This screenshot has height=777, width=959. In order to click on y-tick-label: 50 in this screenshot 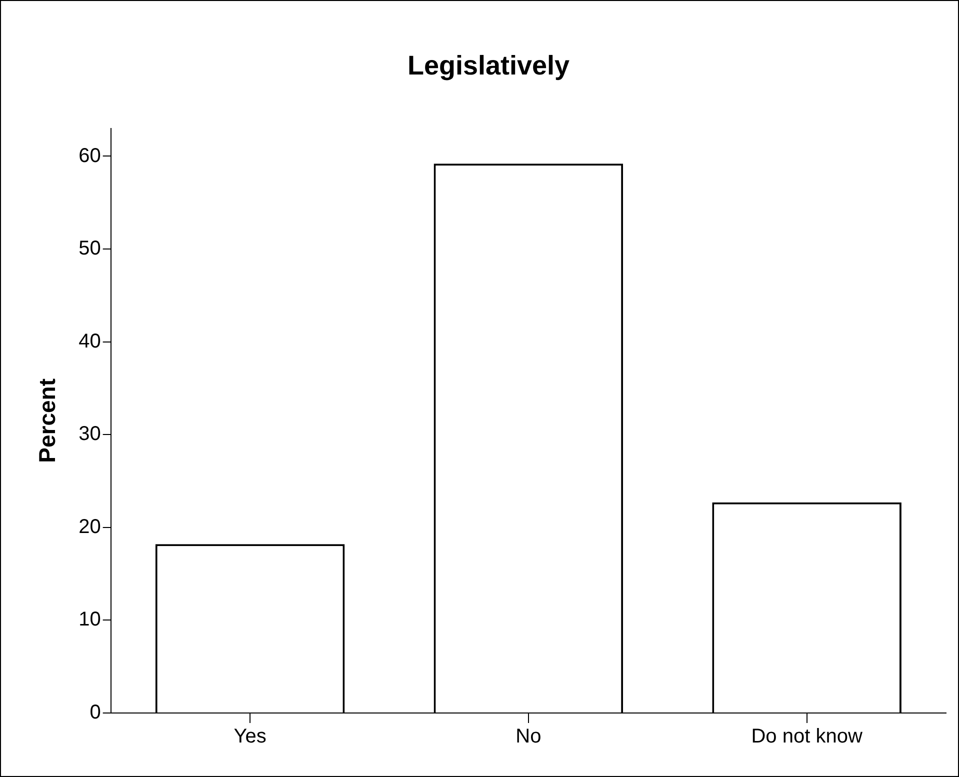, I will do `click(89, 249)`.